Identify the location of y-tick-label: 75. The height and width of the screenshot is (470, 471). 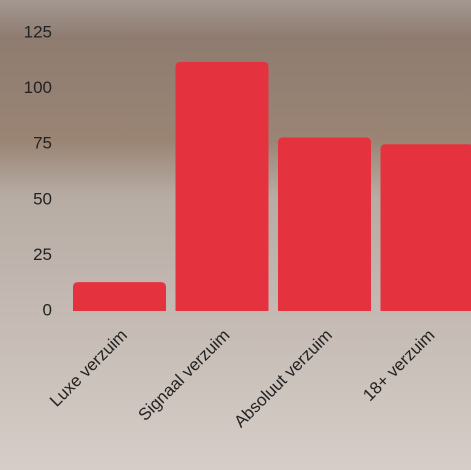
(42, 143).